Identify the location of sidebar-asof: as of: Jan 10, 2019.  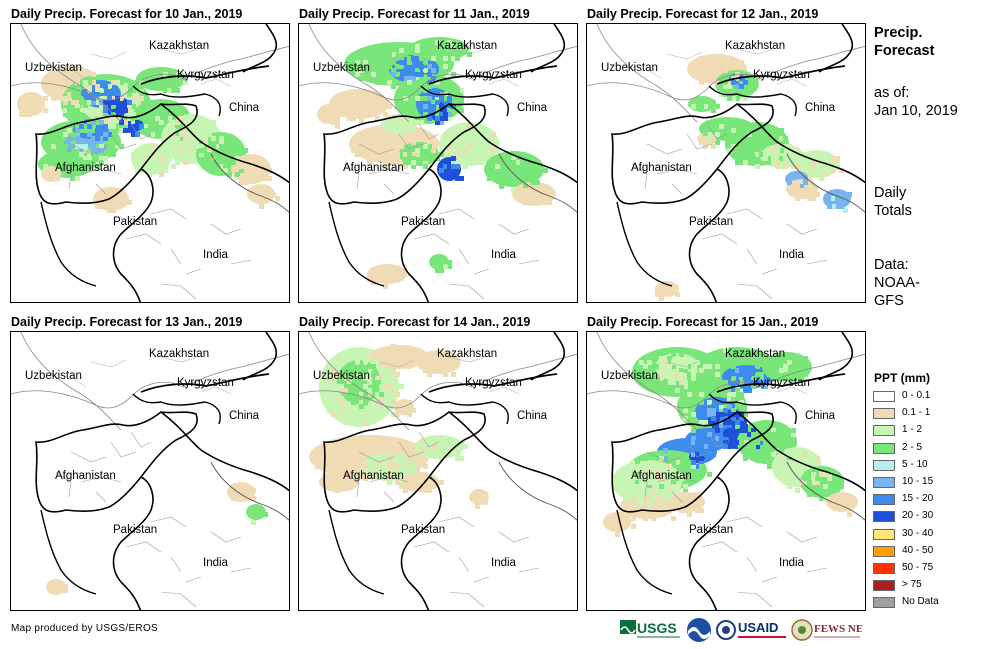
(916, 102).